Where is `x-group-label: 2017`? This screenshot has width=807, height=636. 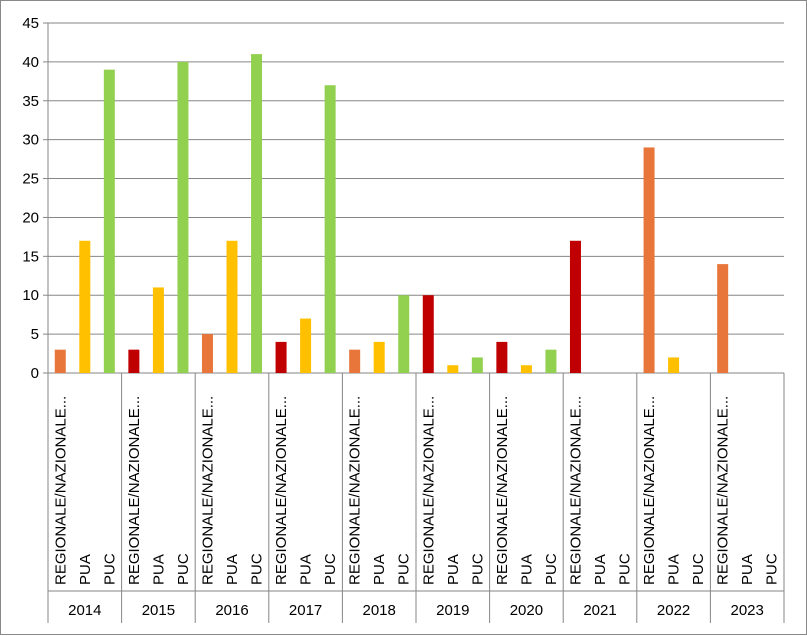 x-group-label: 2017 is located at coordinates (305, 610).